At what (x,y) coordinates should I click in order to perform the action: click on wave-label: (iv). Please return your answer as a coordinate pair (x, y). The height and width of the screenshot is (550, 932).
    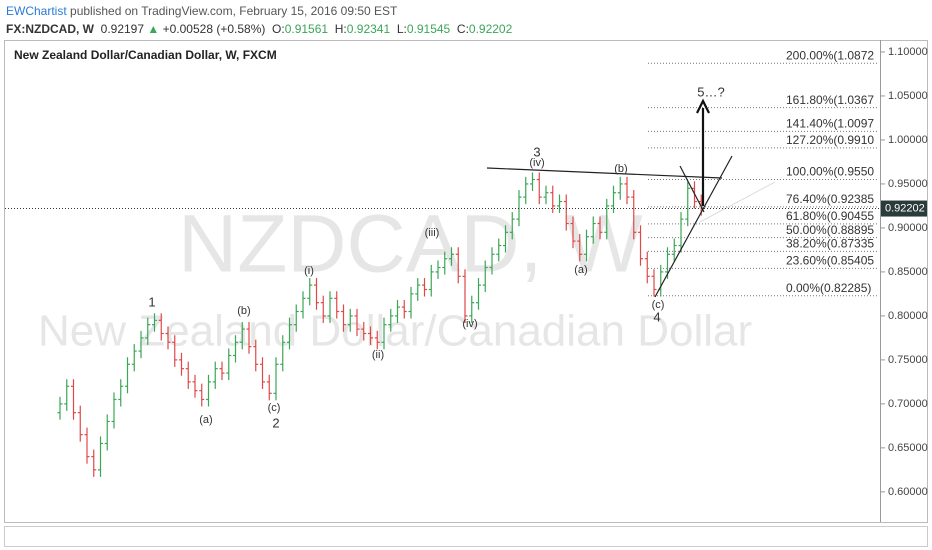
    Looking at the image, I should click on (469, 324).